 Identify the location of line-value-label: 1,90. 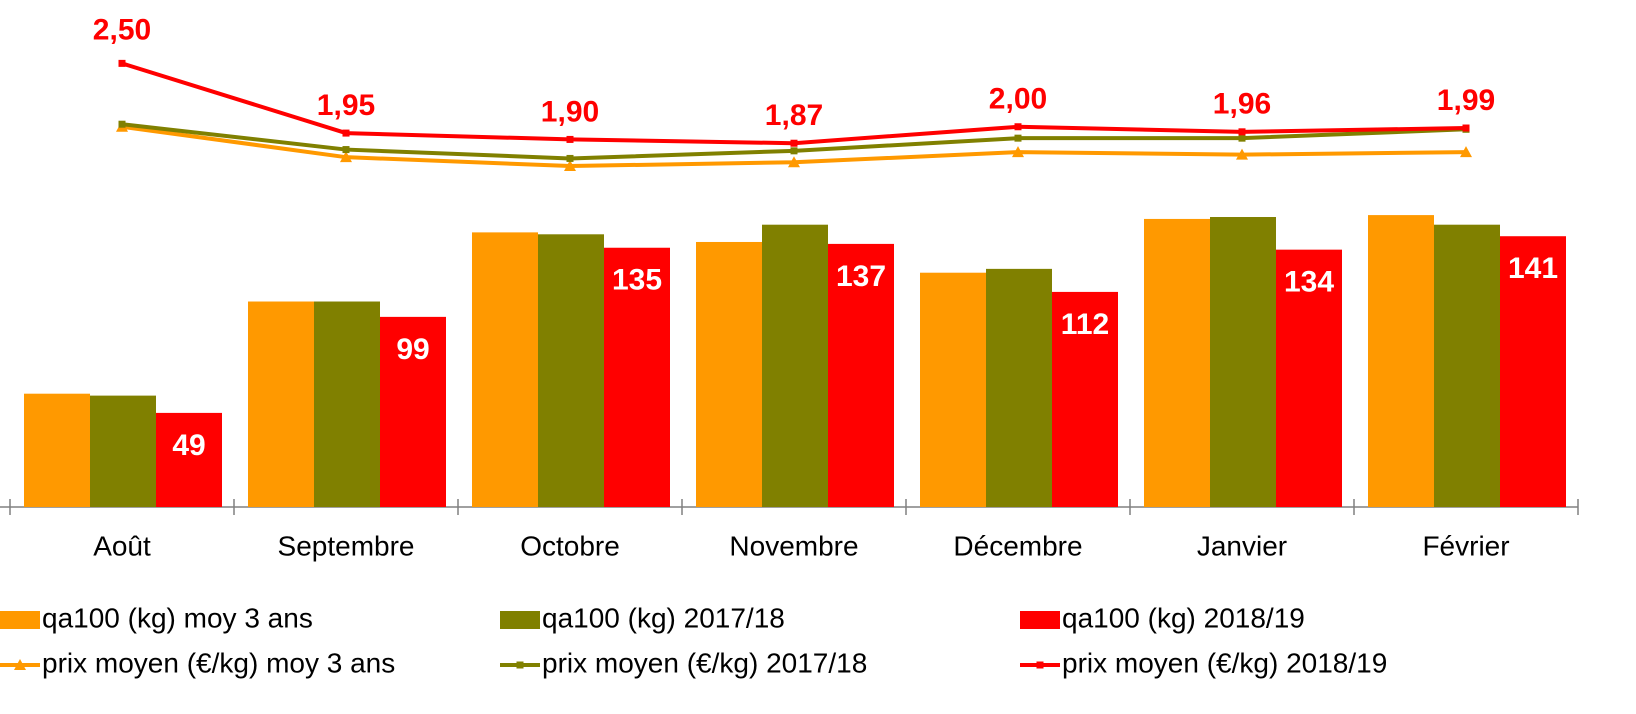
(570, 111).